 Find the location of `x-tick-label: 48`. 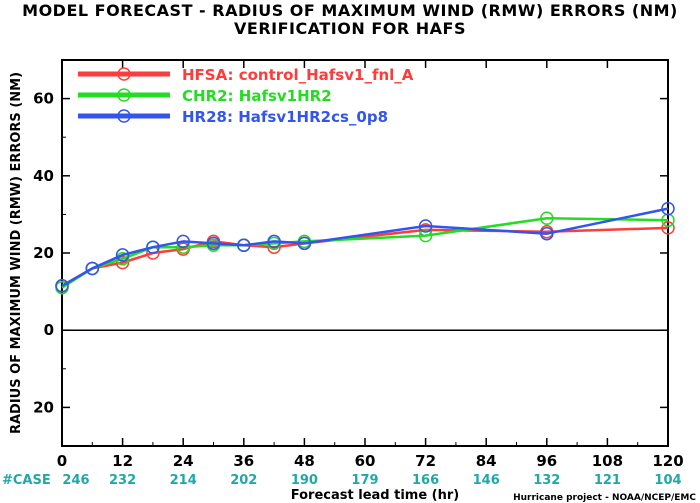

x-tick-label: 48 is located at coordinates (304, 461).